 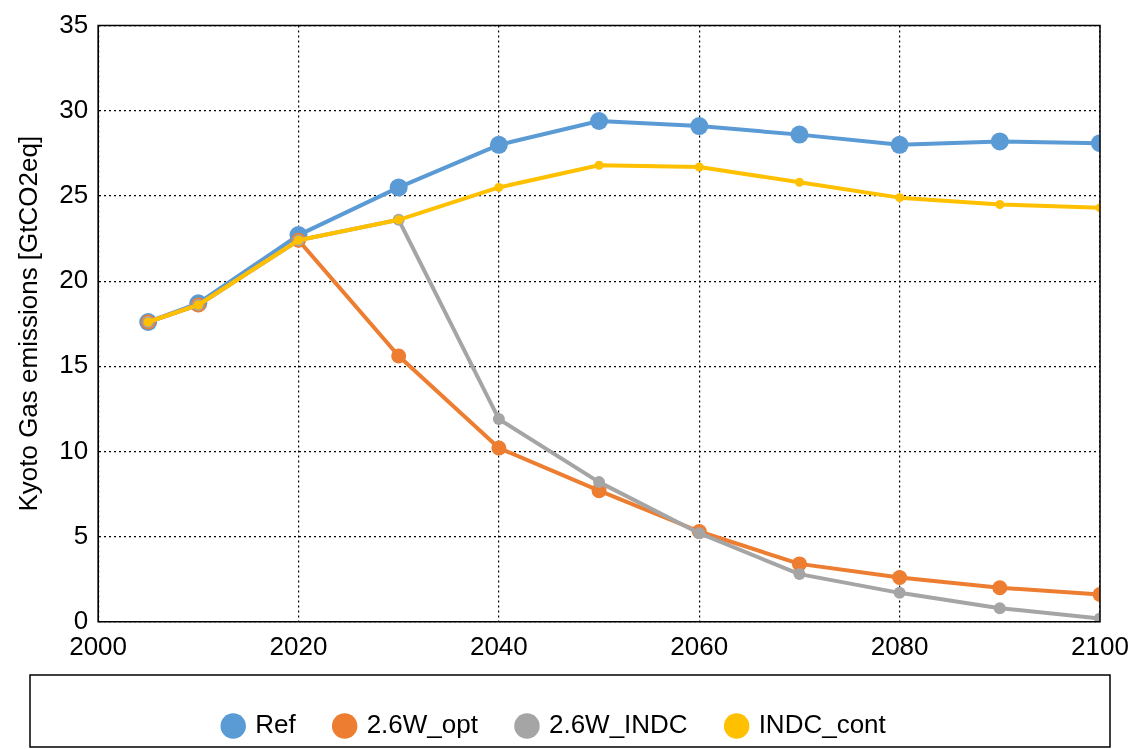 What do you see at coordinates (276, 724) in the screenshot?
I see `legend-label: Ref` at bounding box center [276, 724].